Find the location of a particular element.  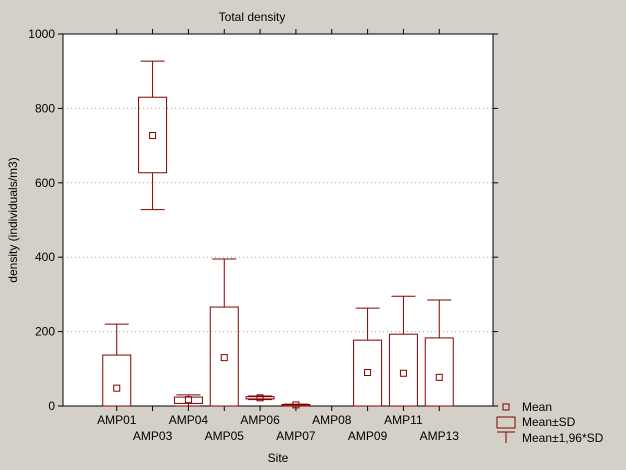

x-tick-label: AMP08 is located at coordinates (332, 420).